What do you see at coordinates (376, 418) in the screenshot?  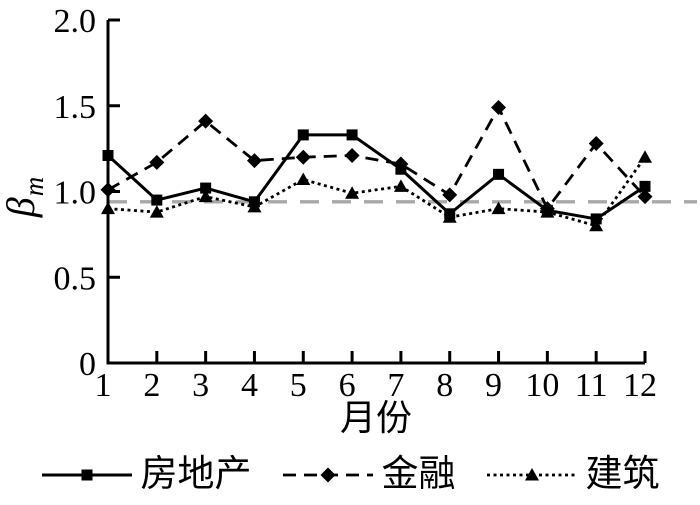 I see `x-axis-title: 月份` at bounding box center [376, 418].